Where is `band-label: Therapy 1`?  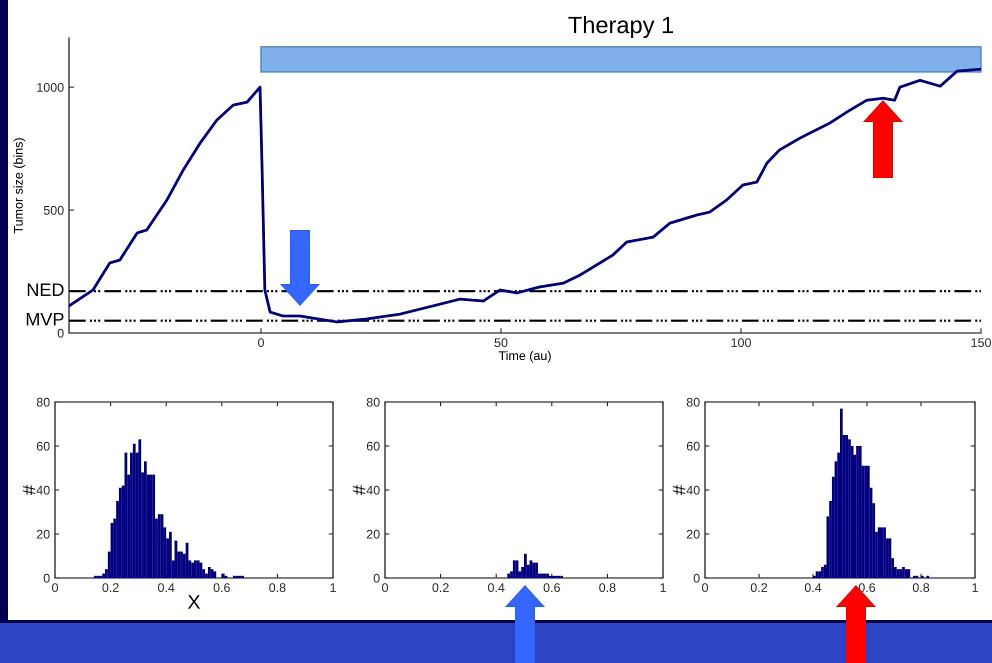
band-label: Therapy 1 is located at coordinates (621, 27).